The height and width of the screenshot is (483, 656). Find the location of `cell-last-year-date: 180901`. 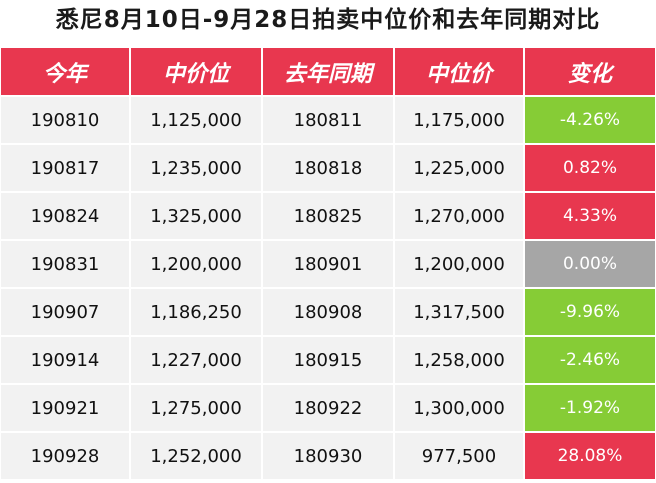

cell-last-year-date: 180901 is located at coordinates (329, 265).